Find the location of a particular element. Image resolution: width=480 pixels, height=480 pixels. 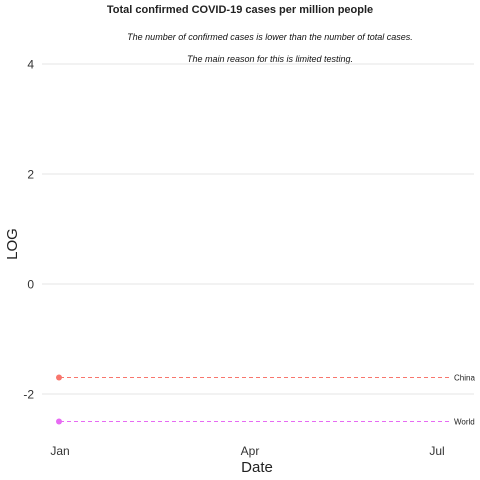

y-tick-label: 4 is located at coordinates (30, 65).